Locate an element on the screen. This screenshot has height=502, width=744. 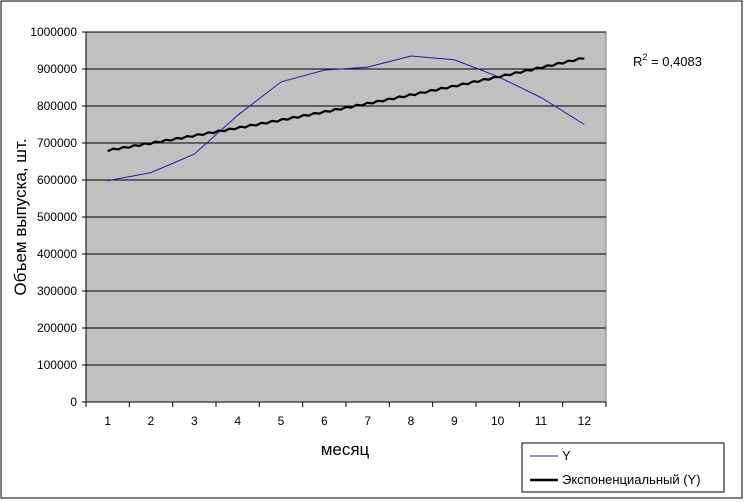
legend-box is located at coordinates (623, 467).